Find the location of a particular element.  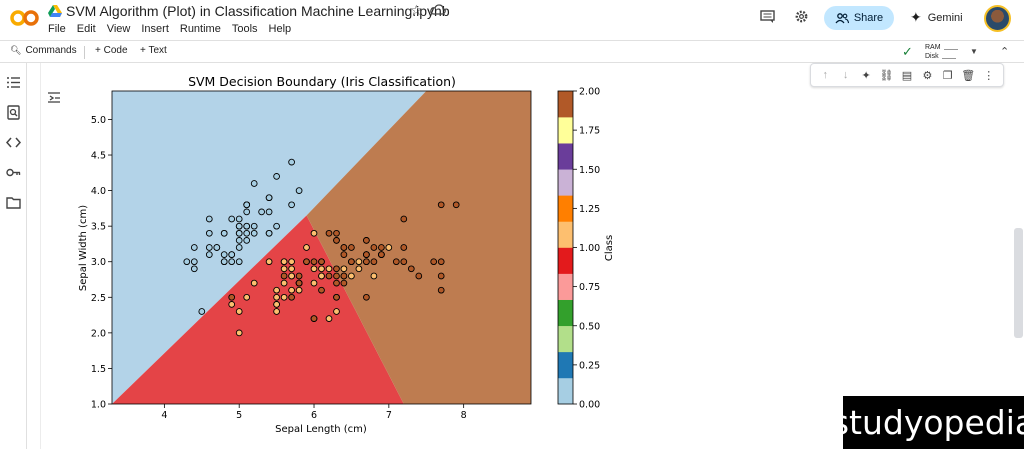

menu-view: View is located at coordinates (118, 29).